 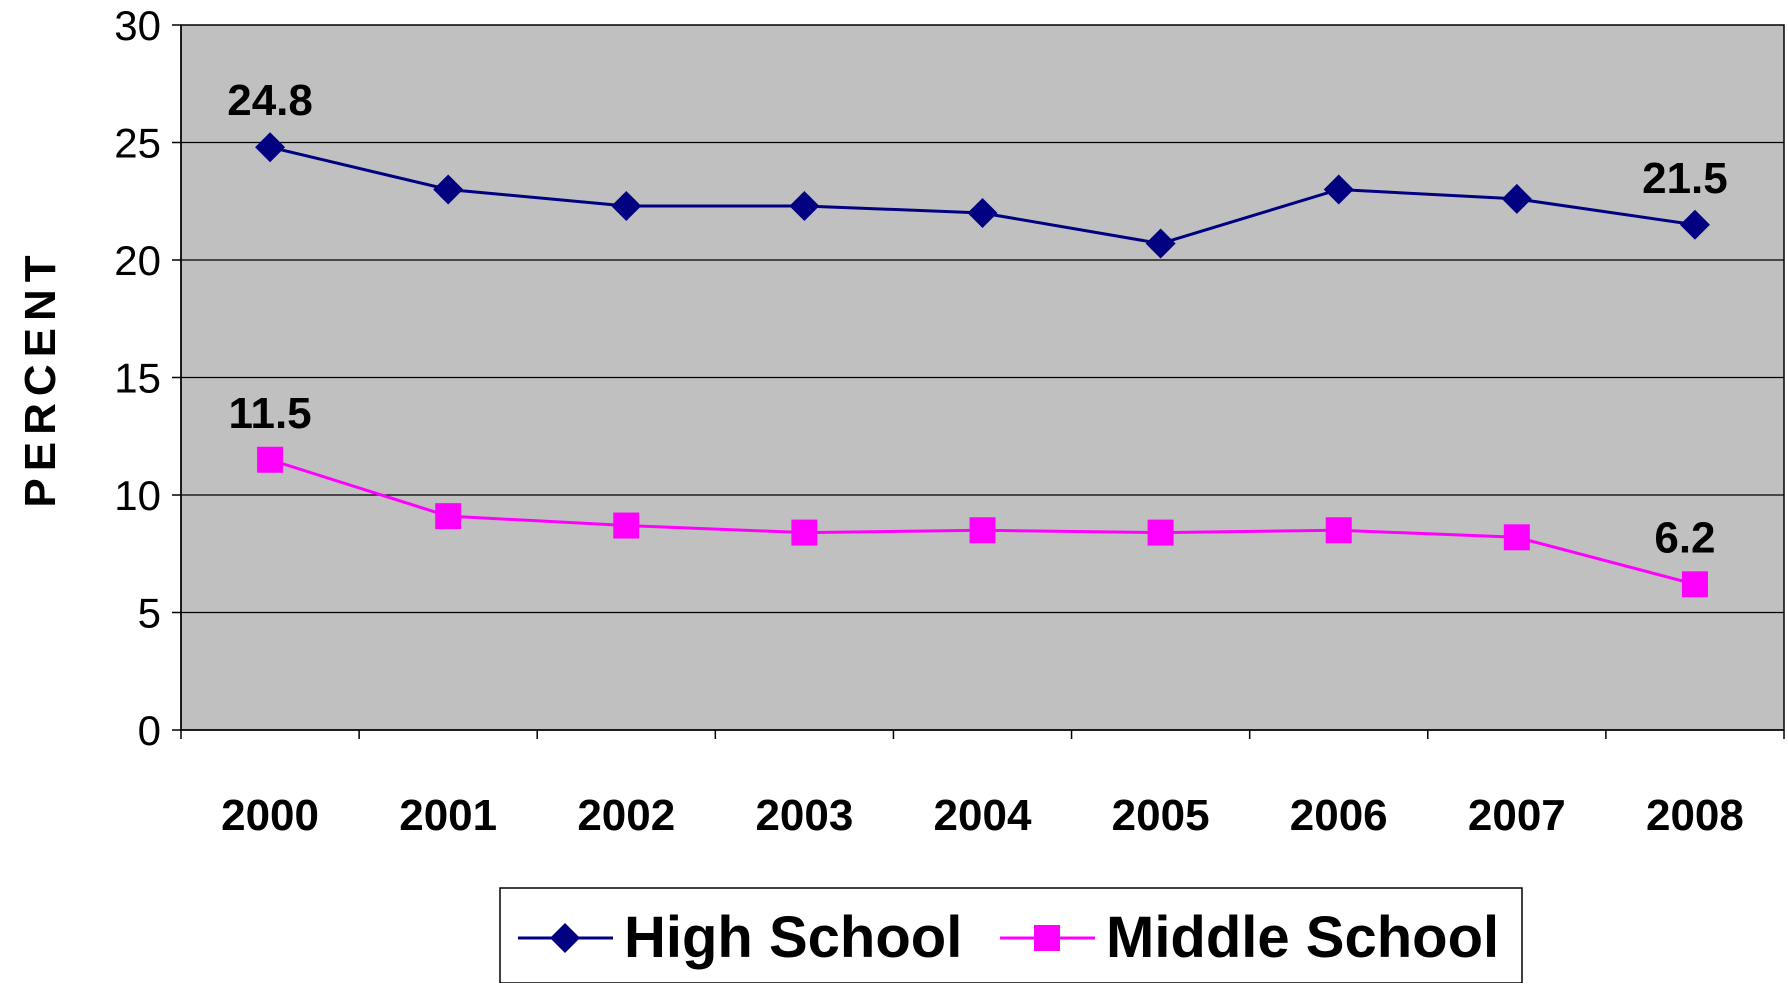 I want to click on data-label: 24.8, so click(x=270, y=100).